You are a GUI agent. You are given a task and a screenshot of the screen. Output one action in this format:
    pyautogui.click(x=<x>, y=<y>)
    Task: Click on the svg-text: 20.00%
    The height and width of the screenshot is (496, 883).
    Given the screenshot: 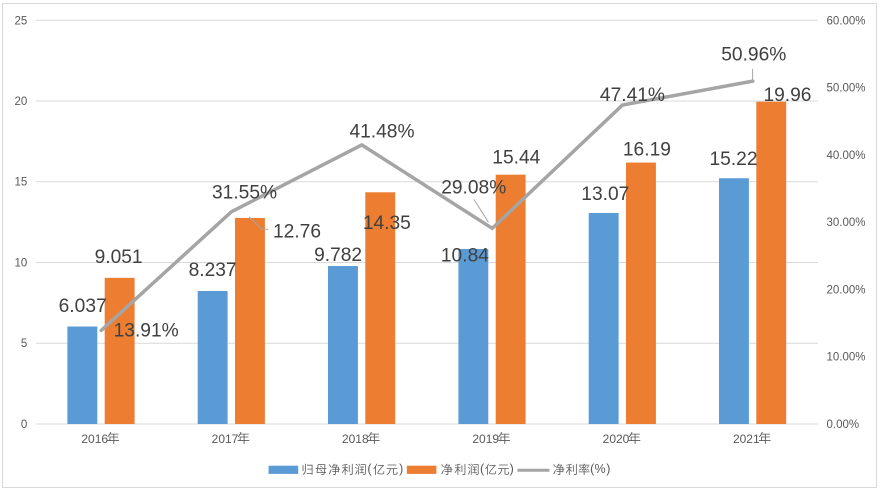 What is the action you would take?
    pyautogui.click(x=846, y=290)
    